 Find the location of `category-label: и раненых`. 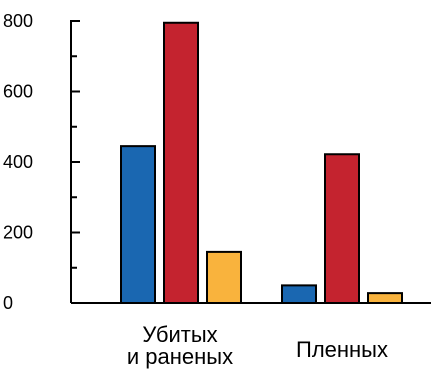

category-label: и раненых is located at coordinates (180, 356).